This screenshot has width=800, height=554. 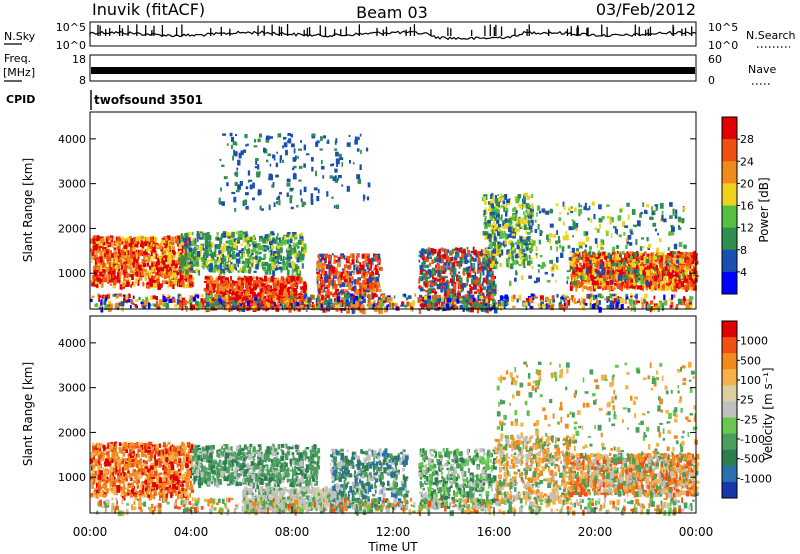 I want to click on power-colorbar-label: Power [dB], so click(x=764, y=209).